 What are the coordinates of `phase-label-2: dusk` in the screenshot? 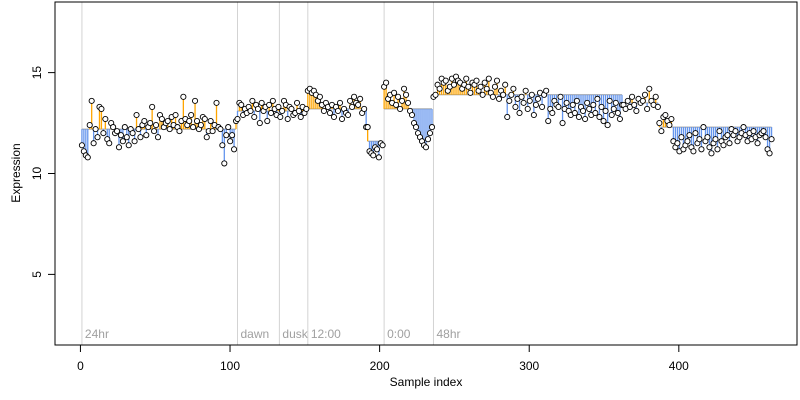 It's located at (295, 334).